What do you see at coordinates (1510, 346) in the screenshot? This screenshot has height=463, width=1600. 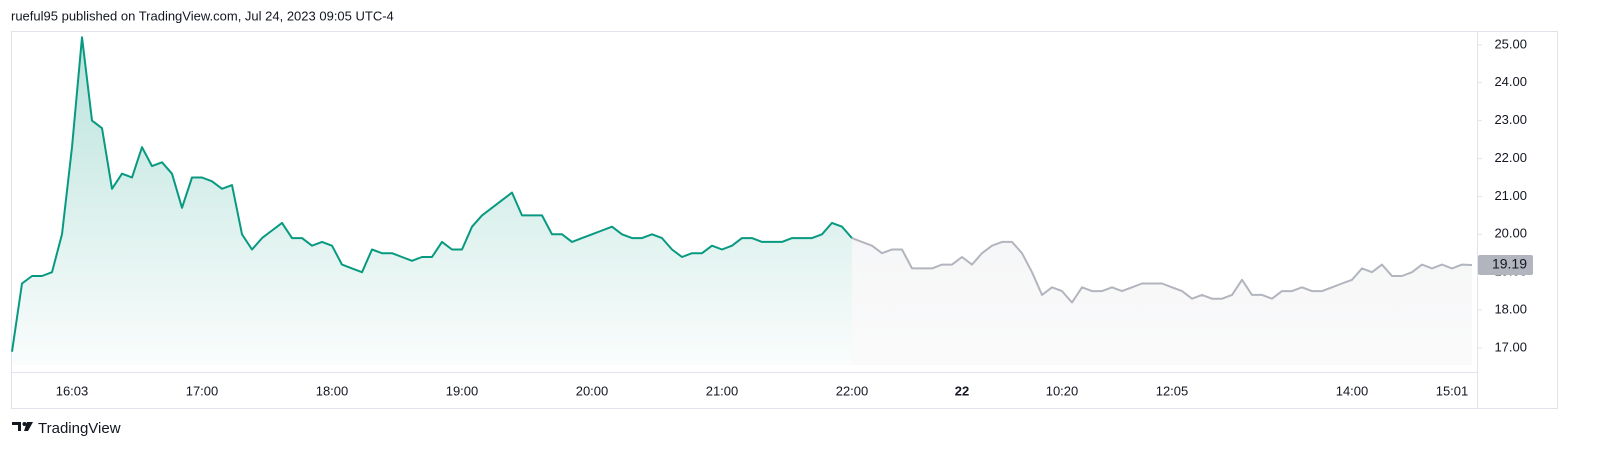 I see `y-tick-label: 17.00` at bounding box center [1510, 346].